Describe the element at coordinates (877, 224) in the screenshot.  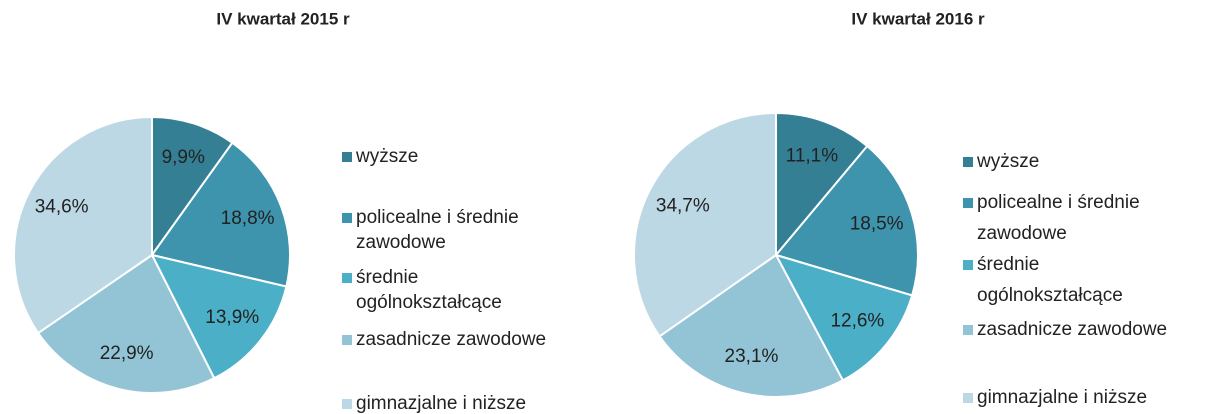
I see `data-label: 18,5%` at that location.